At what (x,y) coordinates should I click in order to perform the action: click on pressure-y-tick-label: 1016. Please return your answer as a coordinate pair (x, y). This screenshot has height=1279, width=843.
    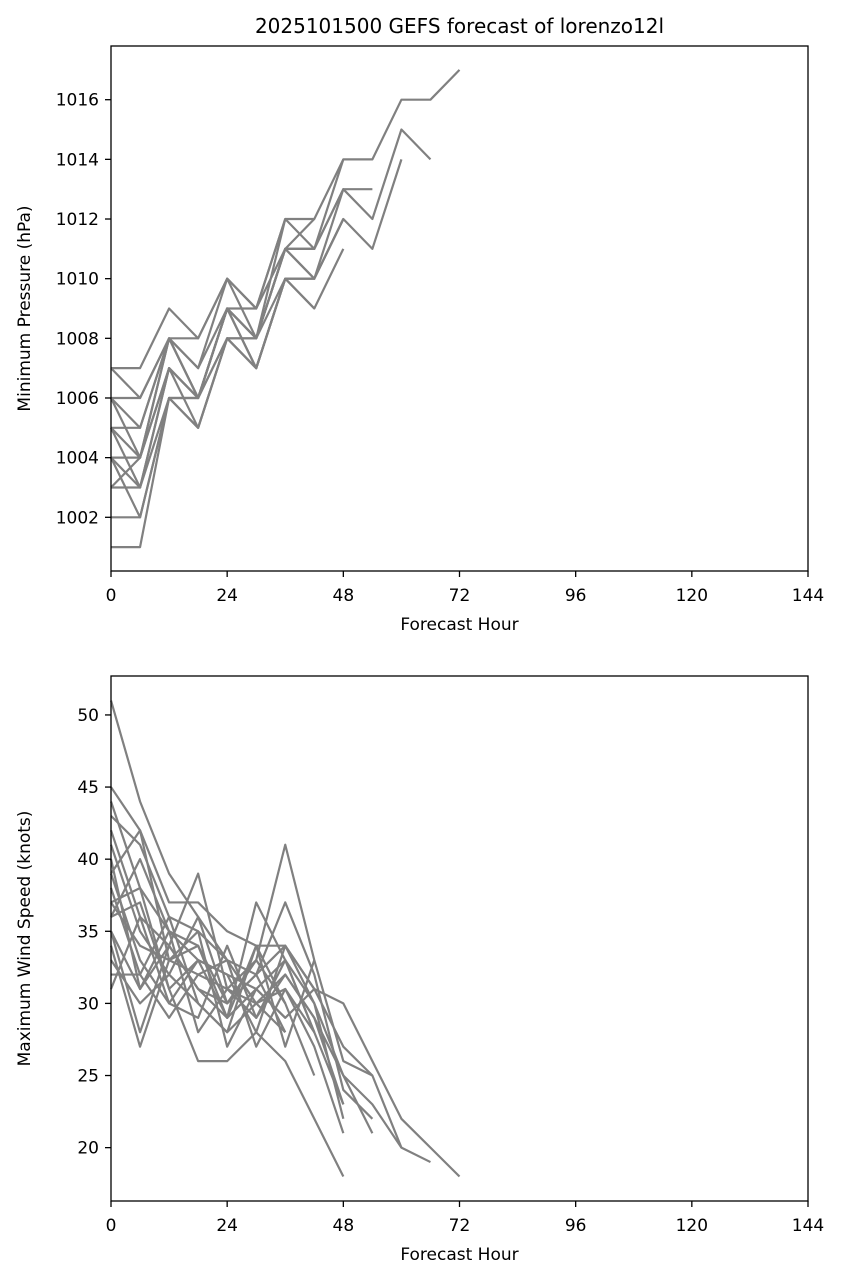
    Looking at the image, I should click on (77, 101).